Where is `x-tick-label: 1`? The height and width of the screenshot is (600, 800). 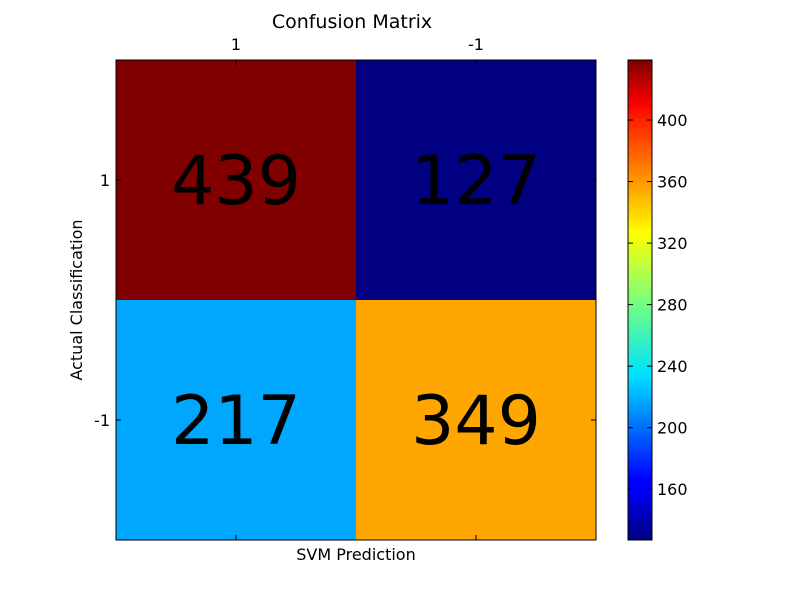
x-tick-label: 1 is located at coordinates (236, 44).